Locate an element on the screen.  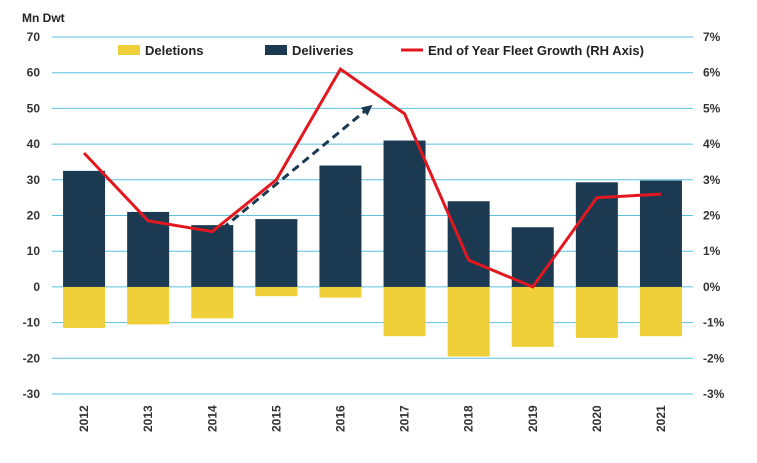
y2-tick-label: 5% is located at coordinates (712, 108).